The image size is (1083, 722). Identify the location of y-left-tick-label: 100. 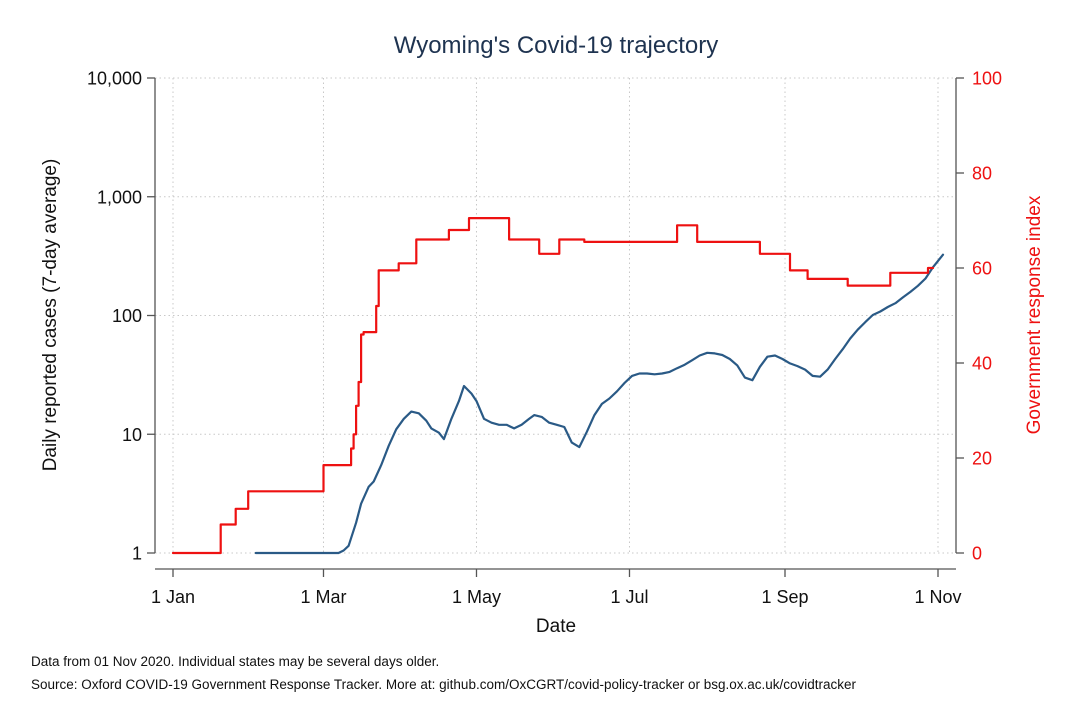
(127, 316).